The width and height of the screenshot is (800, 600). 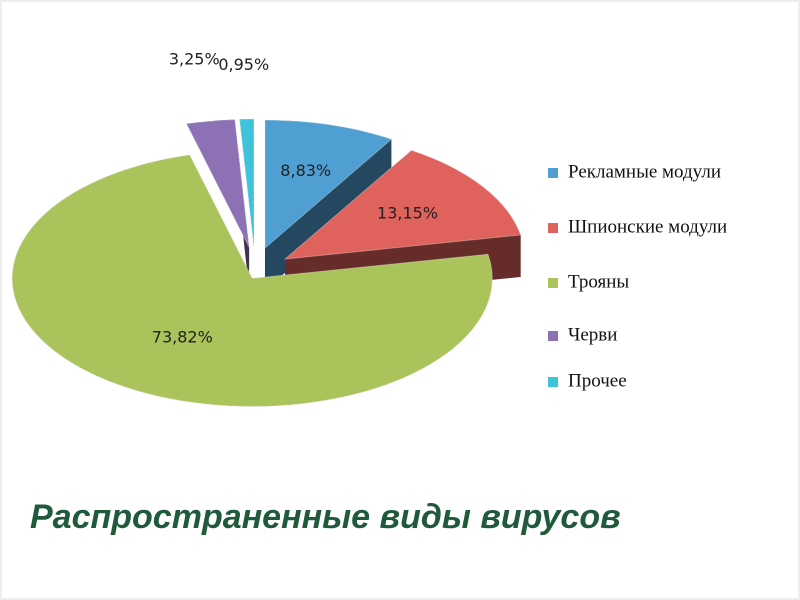 What do you see at coordinates (597, 380) in the screenshot?
I see `legend-label: Прочее` at bounding box center [597, 380].